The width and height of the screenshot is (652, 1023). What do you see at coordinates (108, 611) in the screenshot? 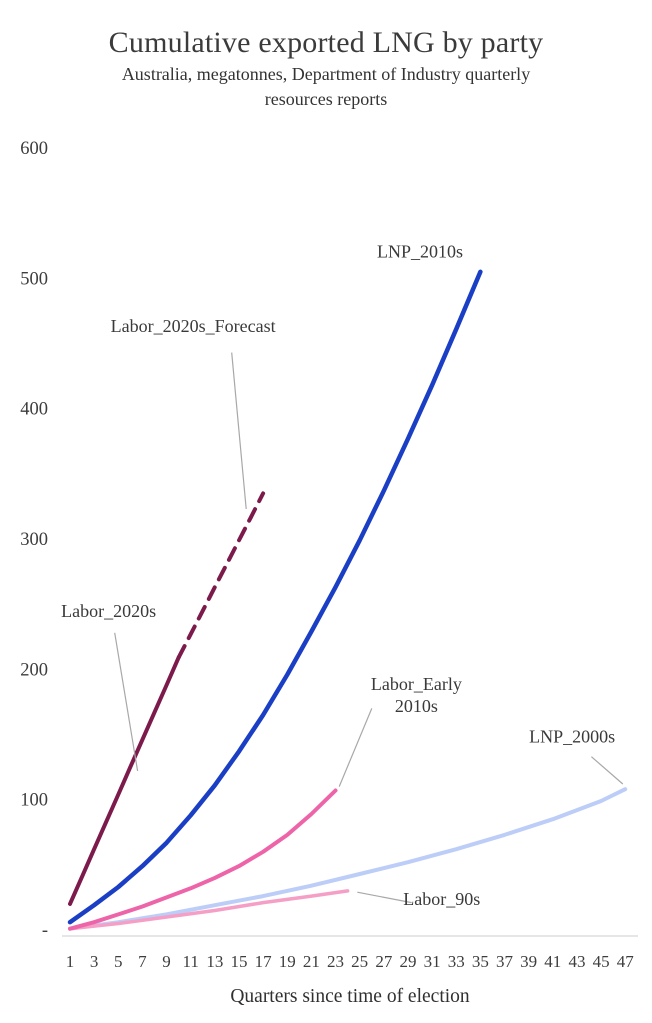
I see `series-label-Labor_2020s: Labor_2020s` at bounding box center [108, 611].